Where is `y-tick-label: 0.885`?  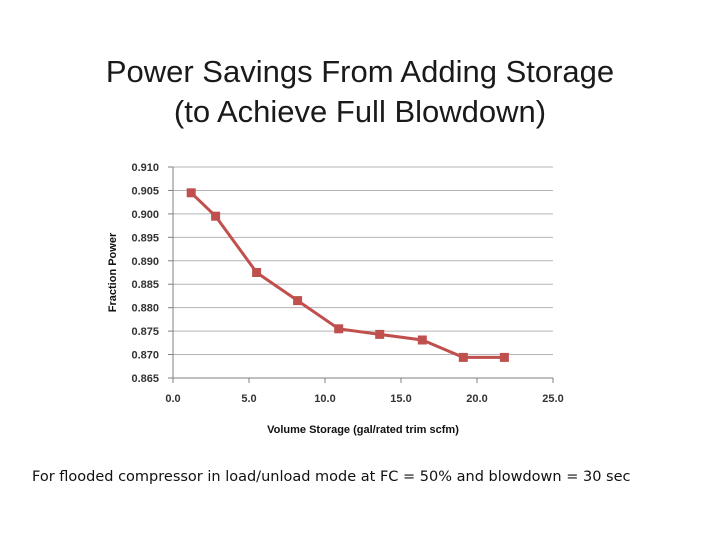
y-tick-label: 0.885 is located at coordinates (145, 285).